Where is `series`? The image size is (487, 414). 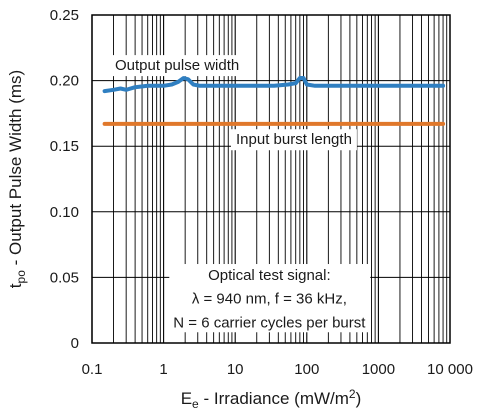 series is located at coordinates (274, 101).